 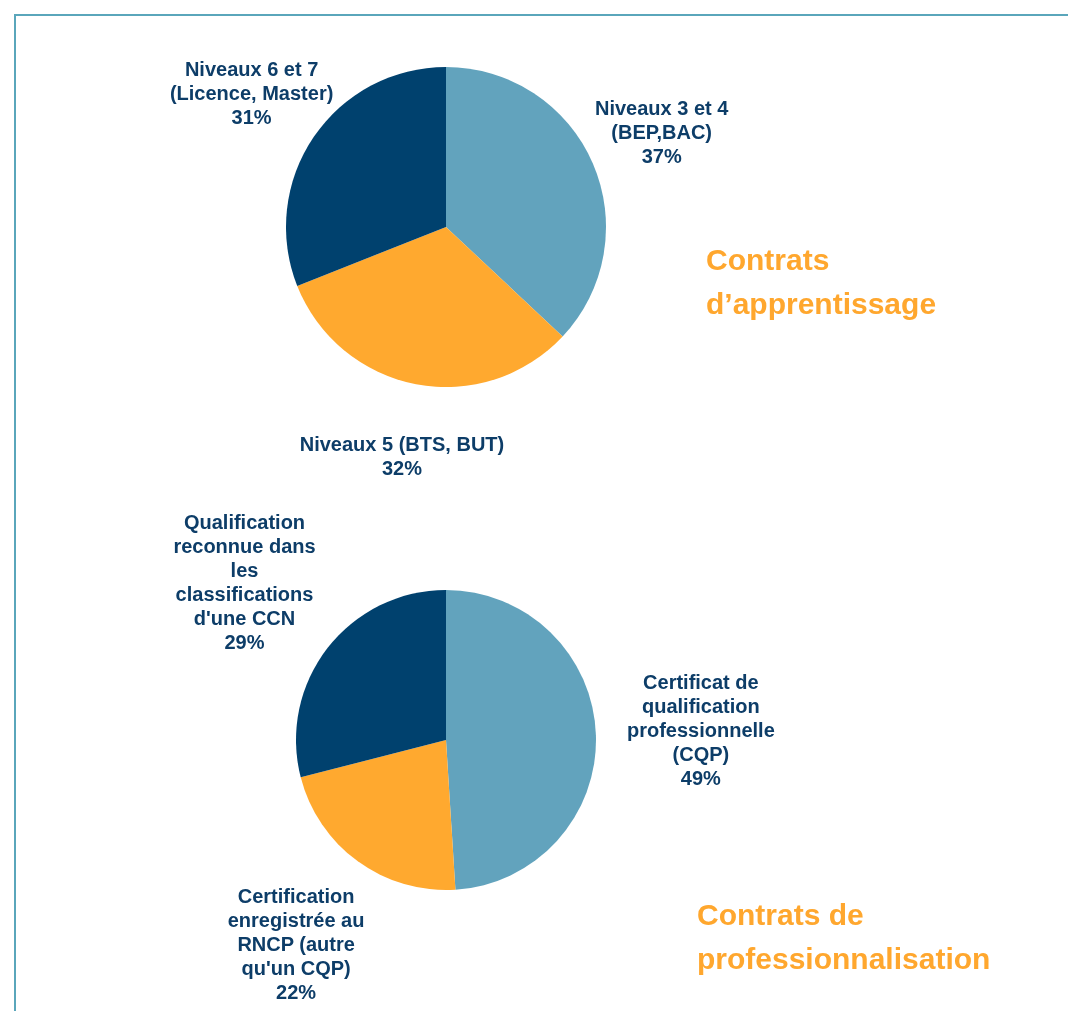 I want to click on slice-label: Niveaux 3 et 4 (BEP,BAC), so click(x=662, y=119).